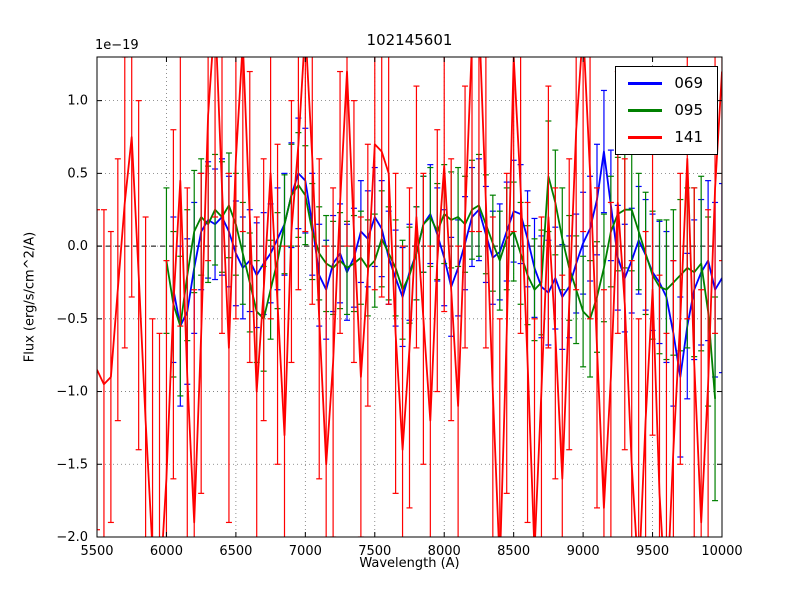  I want to click on legend: 069 095 141, so click(666, 110).